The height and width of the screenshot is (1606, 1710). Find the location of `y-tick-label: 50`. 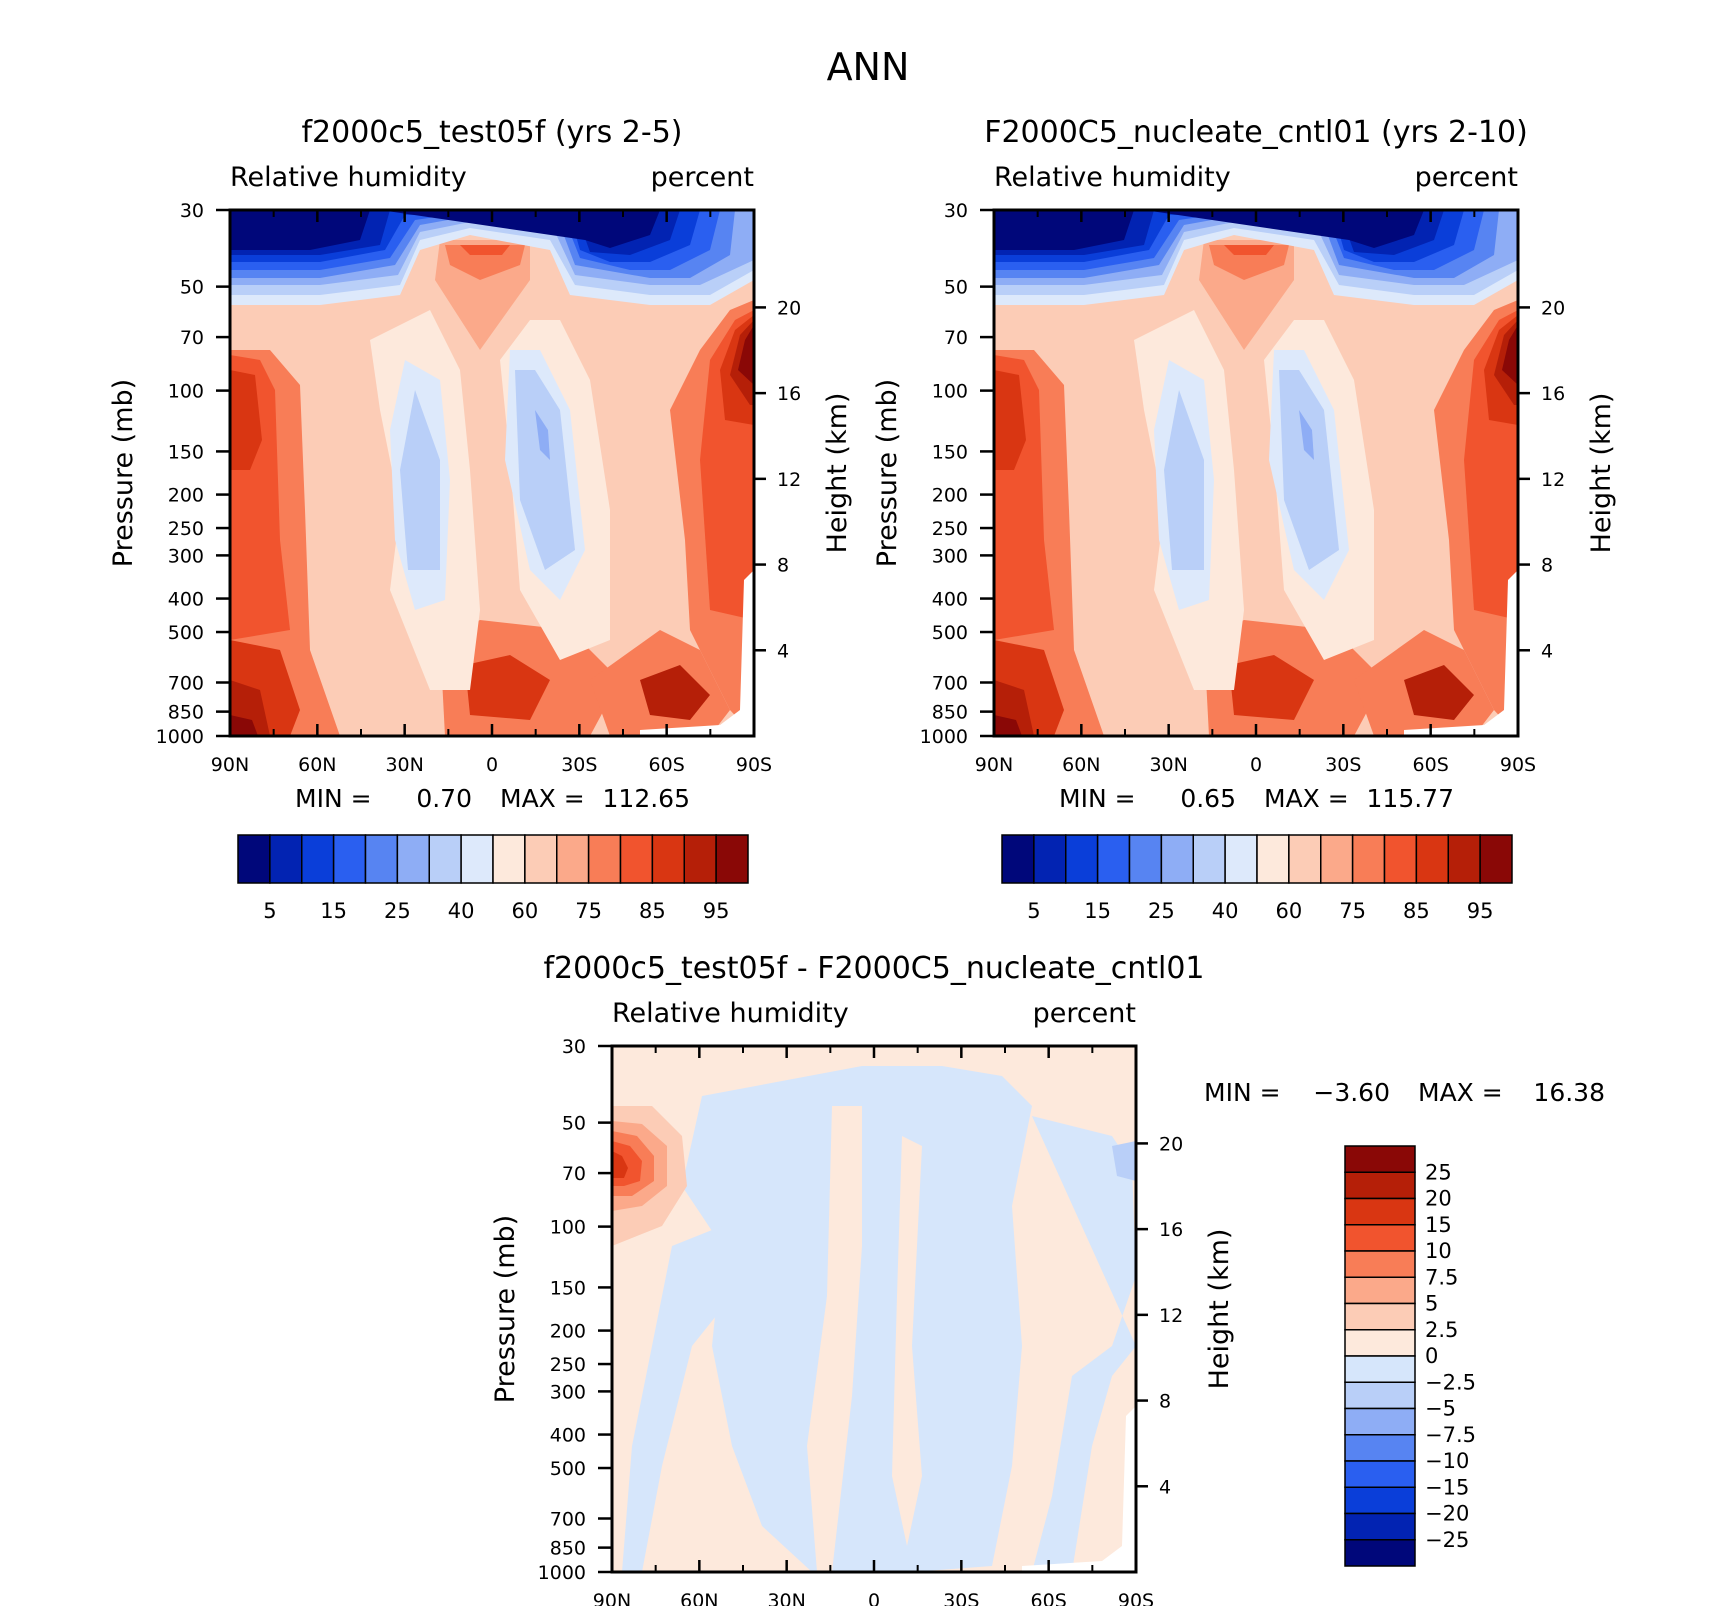

y-tick-label: 50 is located at coordinates (192, 288).